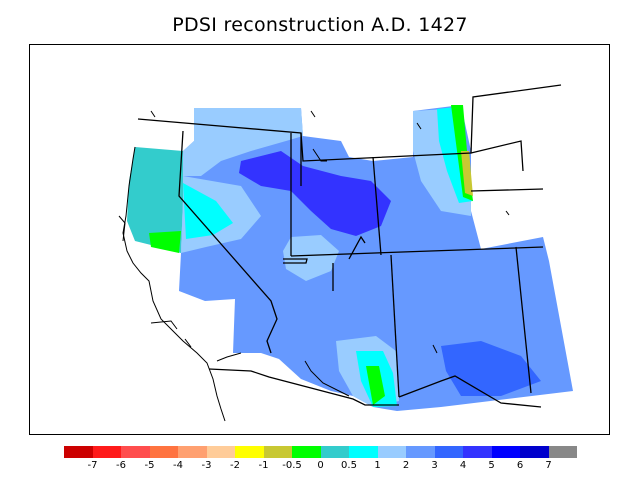 The width and height of the screenshot is (640, 480). What do you see at coordinates (208, 211) in the screenshot?
I see `pdsi-cyan-central` at bounding box center [208, 211].